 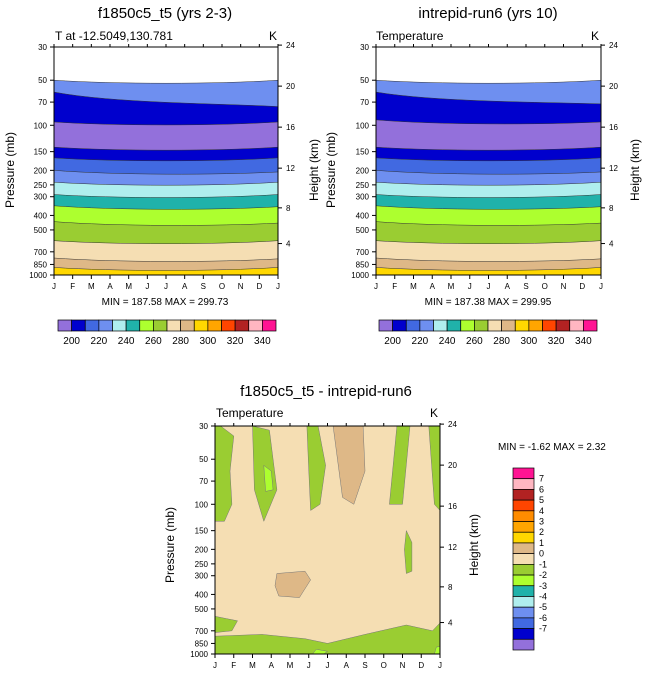 I want to click on colorbar-label: 240, so click(x=126, y=341).